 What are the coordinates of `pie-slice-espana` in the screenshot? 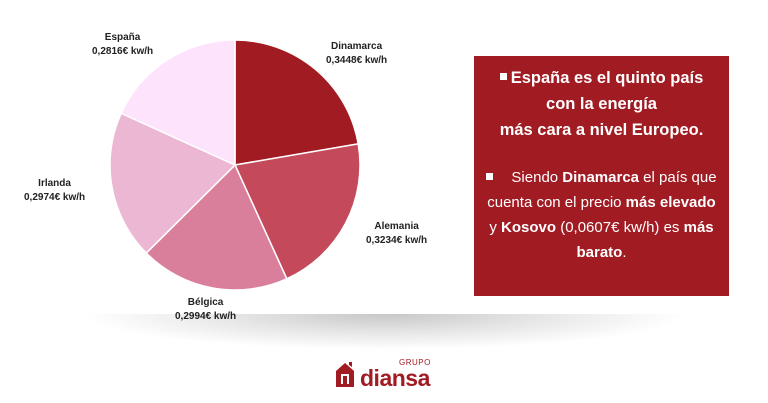 It's located at (178, 103).